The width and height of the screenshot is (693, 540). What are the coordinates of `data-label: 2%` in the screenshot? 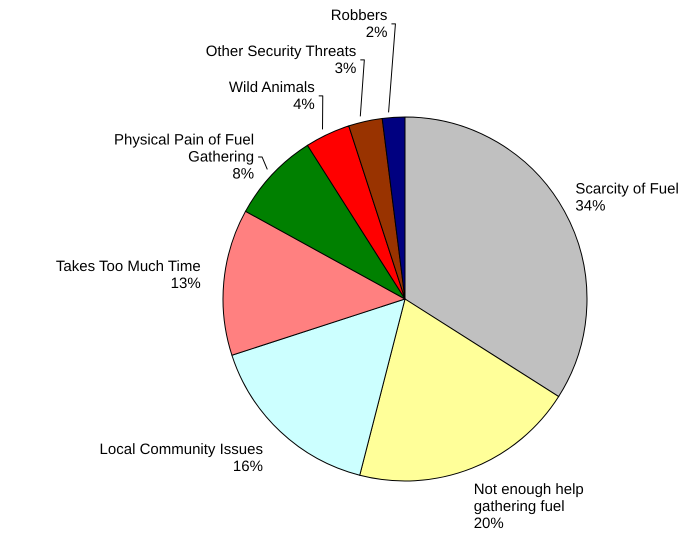 It's located at (377, 32).